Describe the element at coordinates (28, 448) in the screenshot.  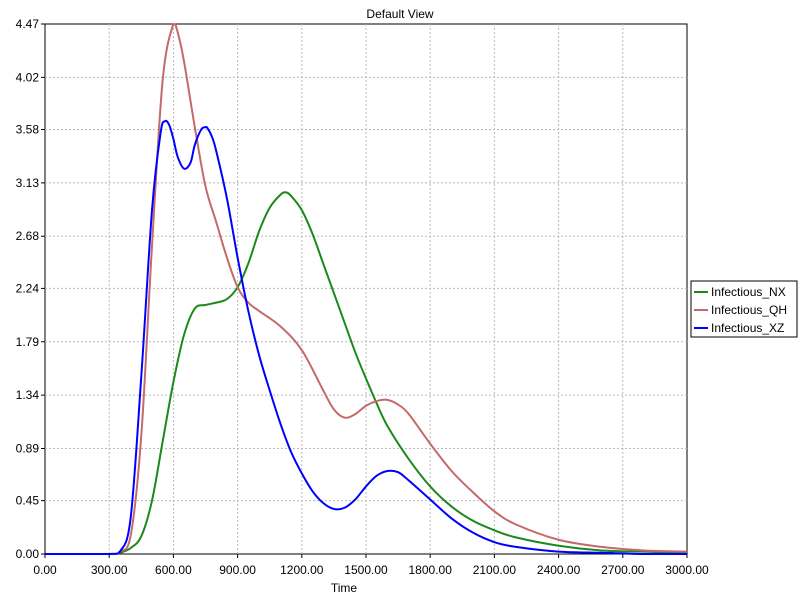
I see `y-tick-label: 0.89` at that location.